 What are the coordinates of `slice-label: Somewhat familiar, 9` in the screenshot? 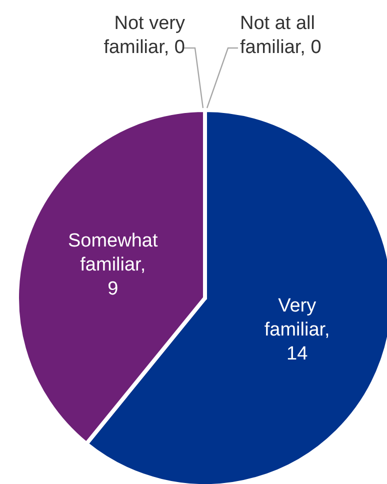 It's located at (113, 265).